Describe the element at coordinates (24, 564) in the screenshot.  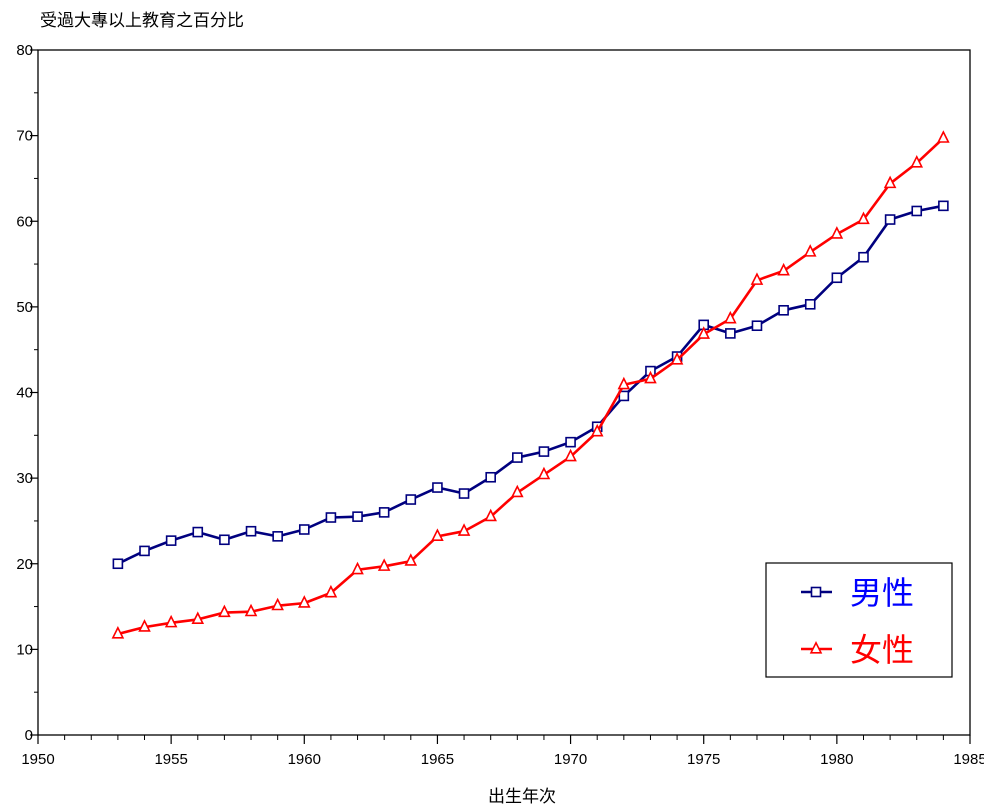
I see `y-tick-label: 20` at that location.